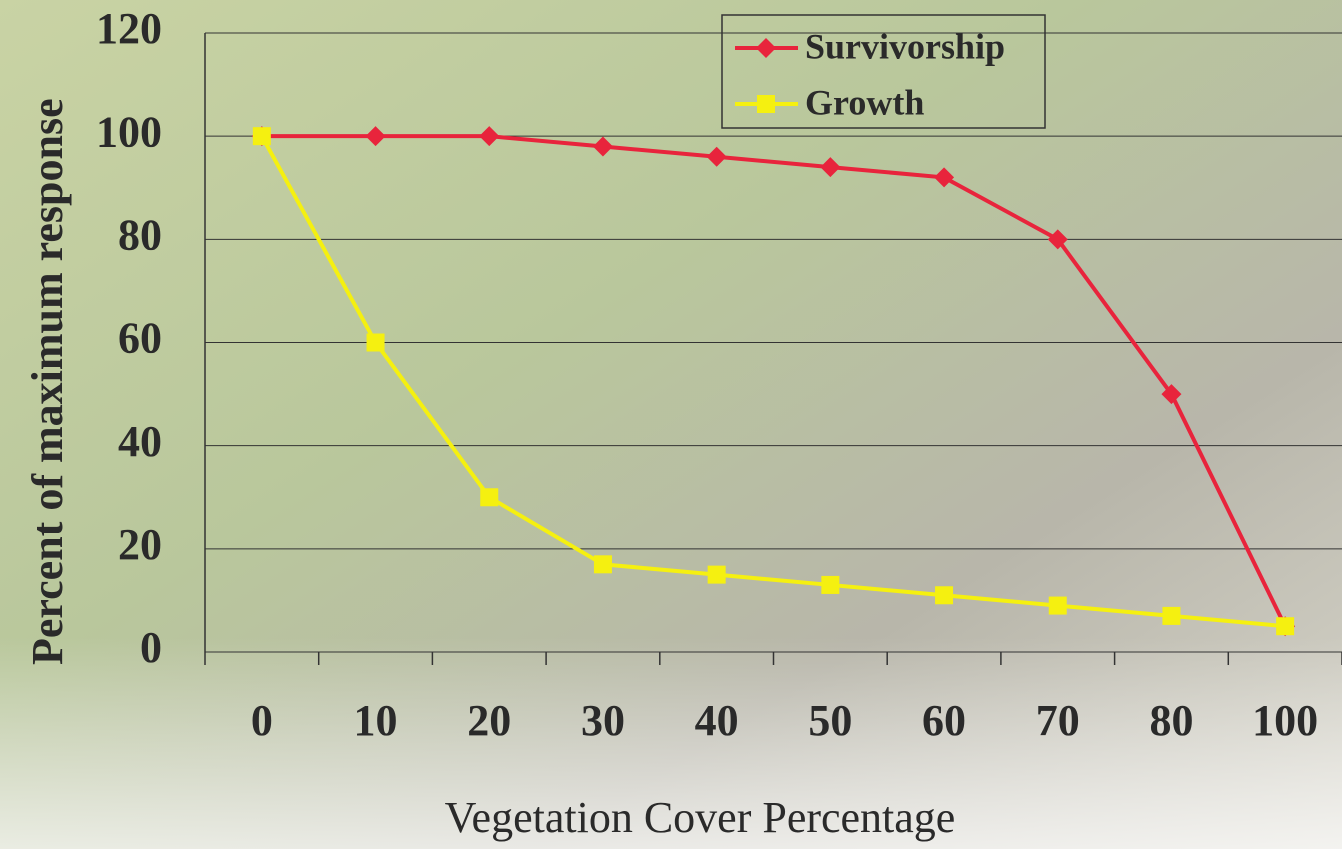  I want to click on x-tick-label: 40, so click(717, 720).